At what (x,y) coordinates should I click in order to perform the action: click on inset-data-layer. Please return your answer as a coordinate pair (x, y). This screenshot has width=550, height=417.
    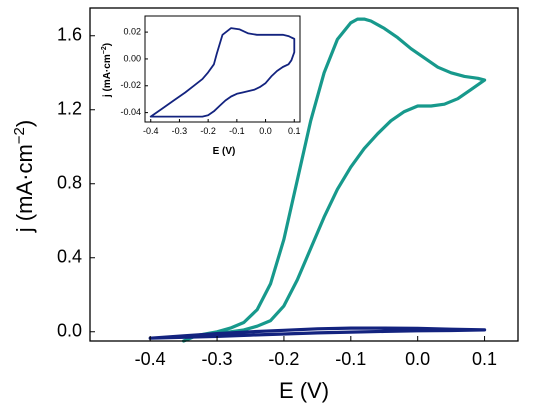
    Looking at the image, I should click on (222, 72).